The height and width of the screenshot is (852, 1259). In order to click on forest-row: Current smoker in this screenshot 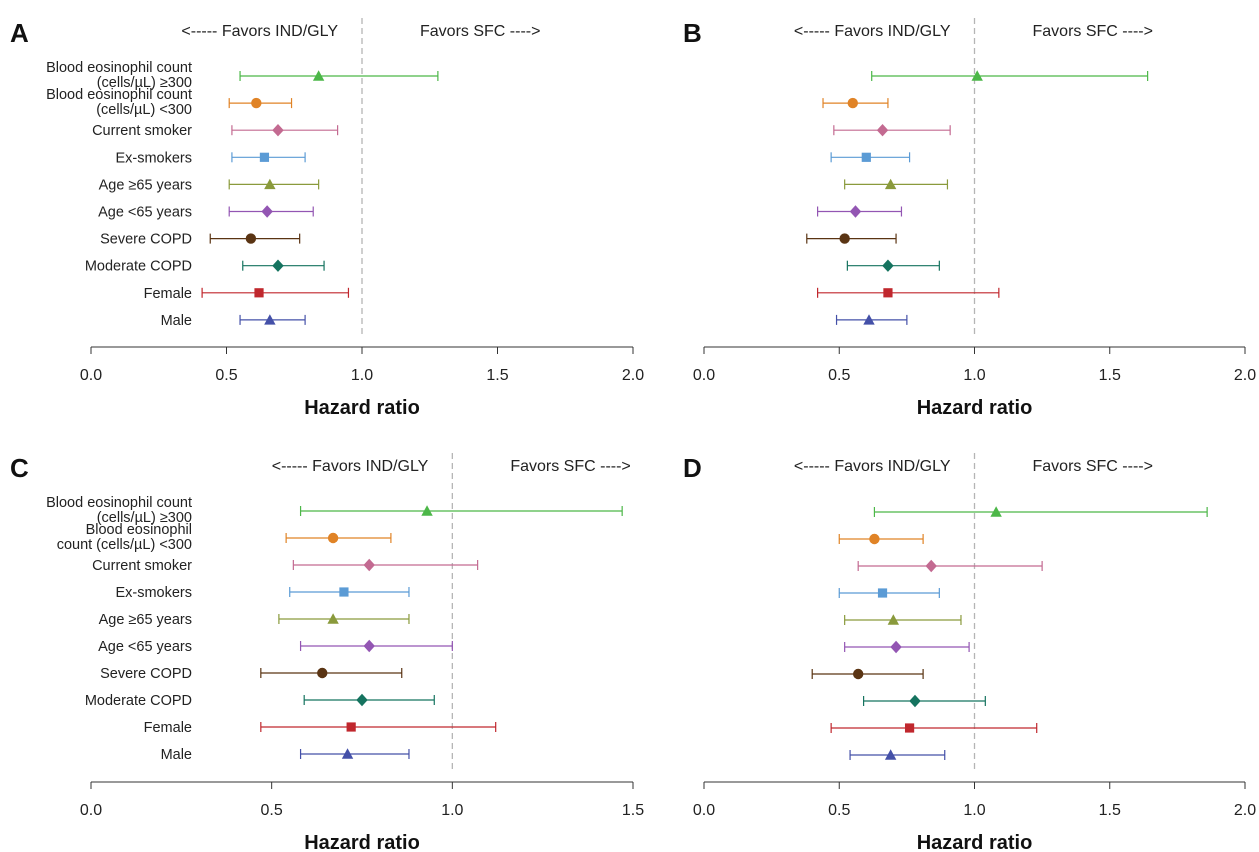, I will do `click(215, 131)`.